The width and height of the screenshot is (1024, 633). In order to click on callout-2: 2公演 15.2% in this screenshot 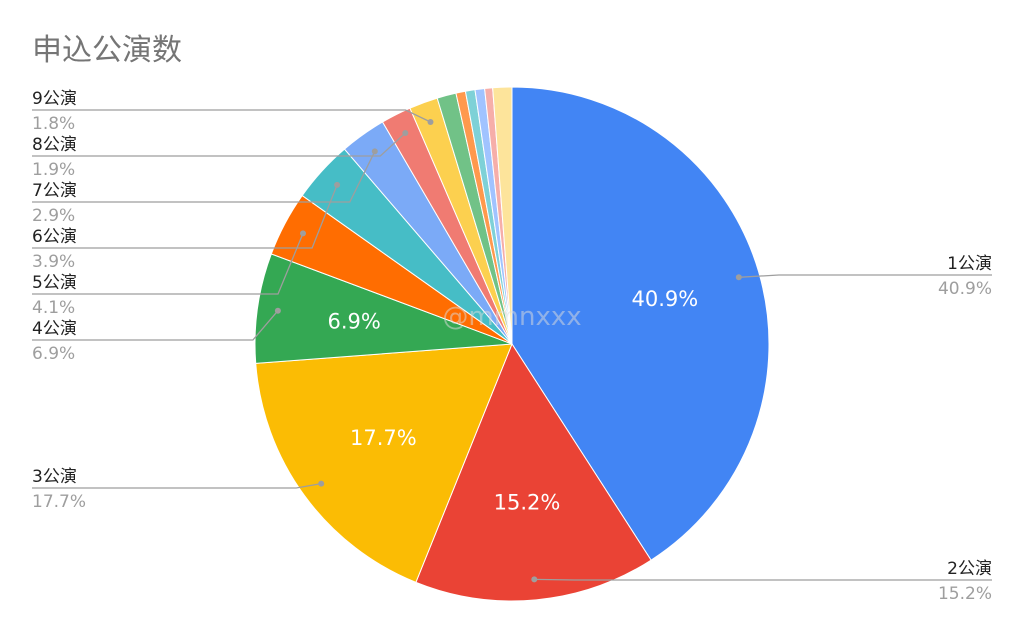, I will do `click(761, 581)`.